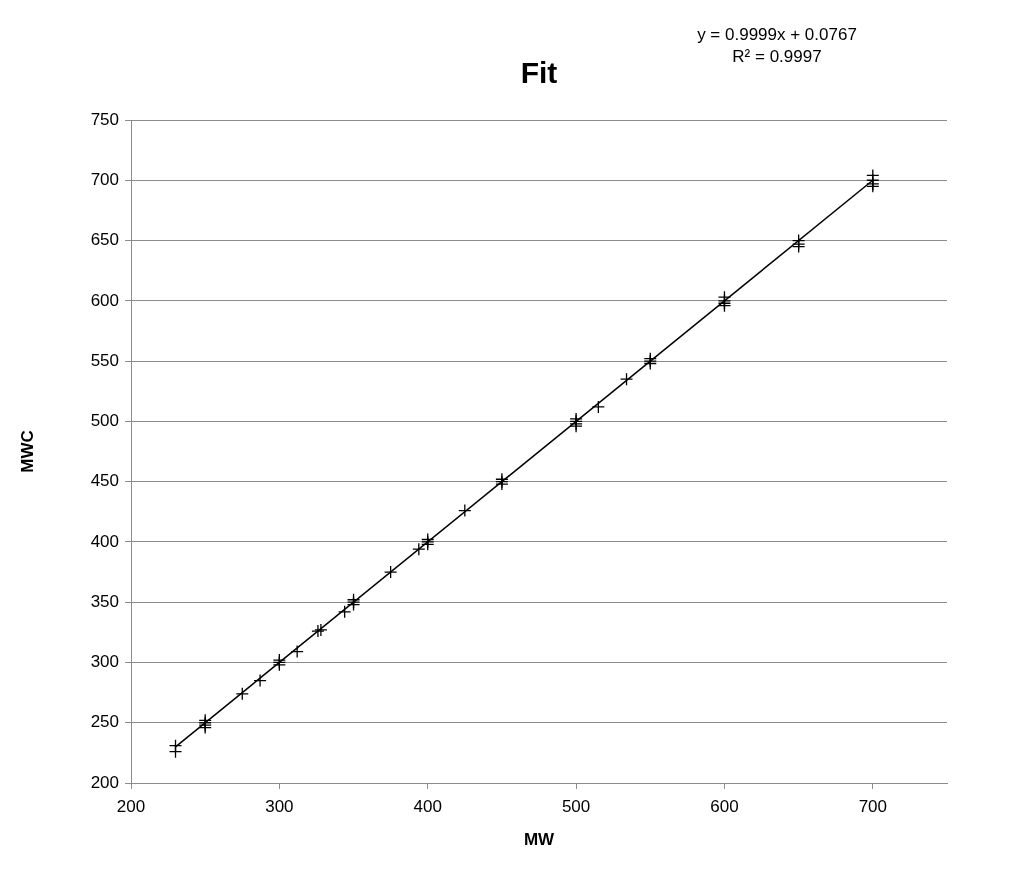 The height and width of the screenshot is (869, 1013). I want to click on y-tick-label: 750, so click(104, 119).